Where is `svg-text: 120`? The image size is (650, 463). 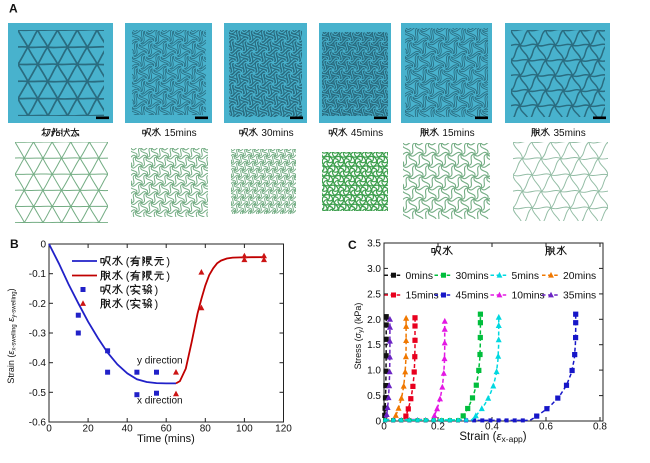
svg-text: 120 is located at coordinates (283, 429).